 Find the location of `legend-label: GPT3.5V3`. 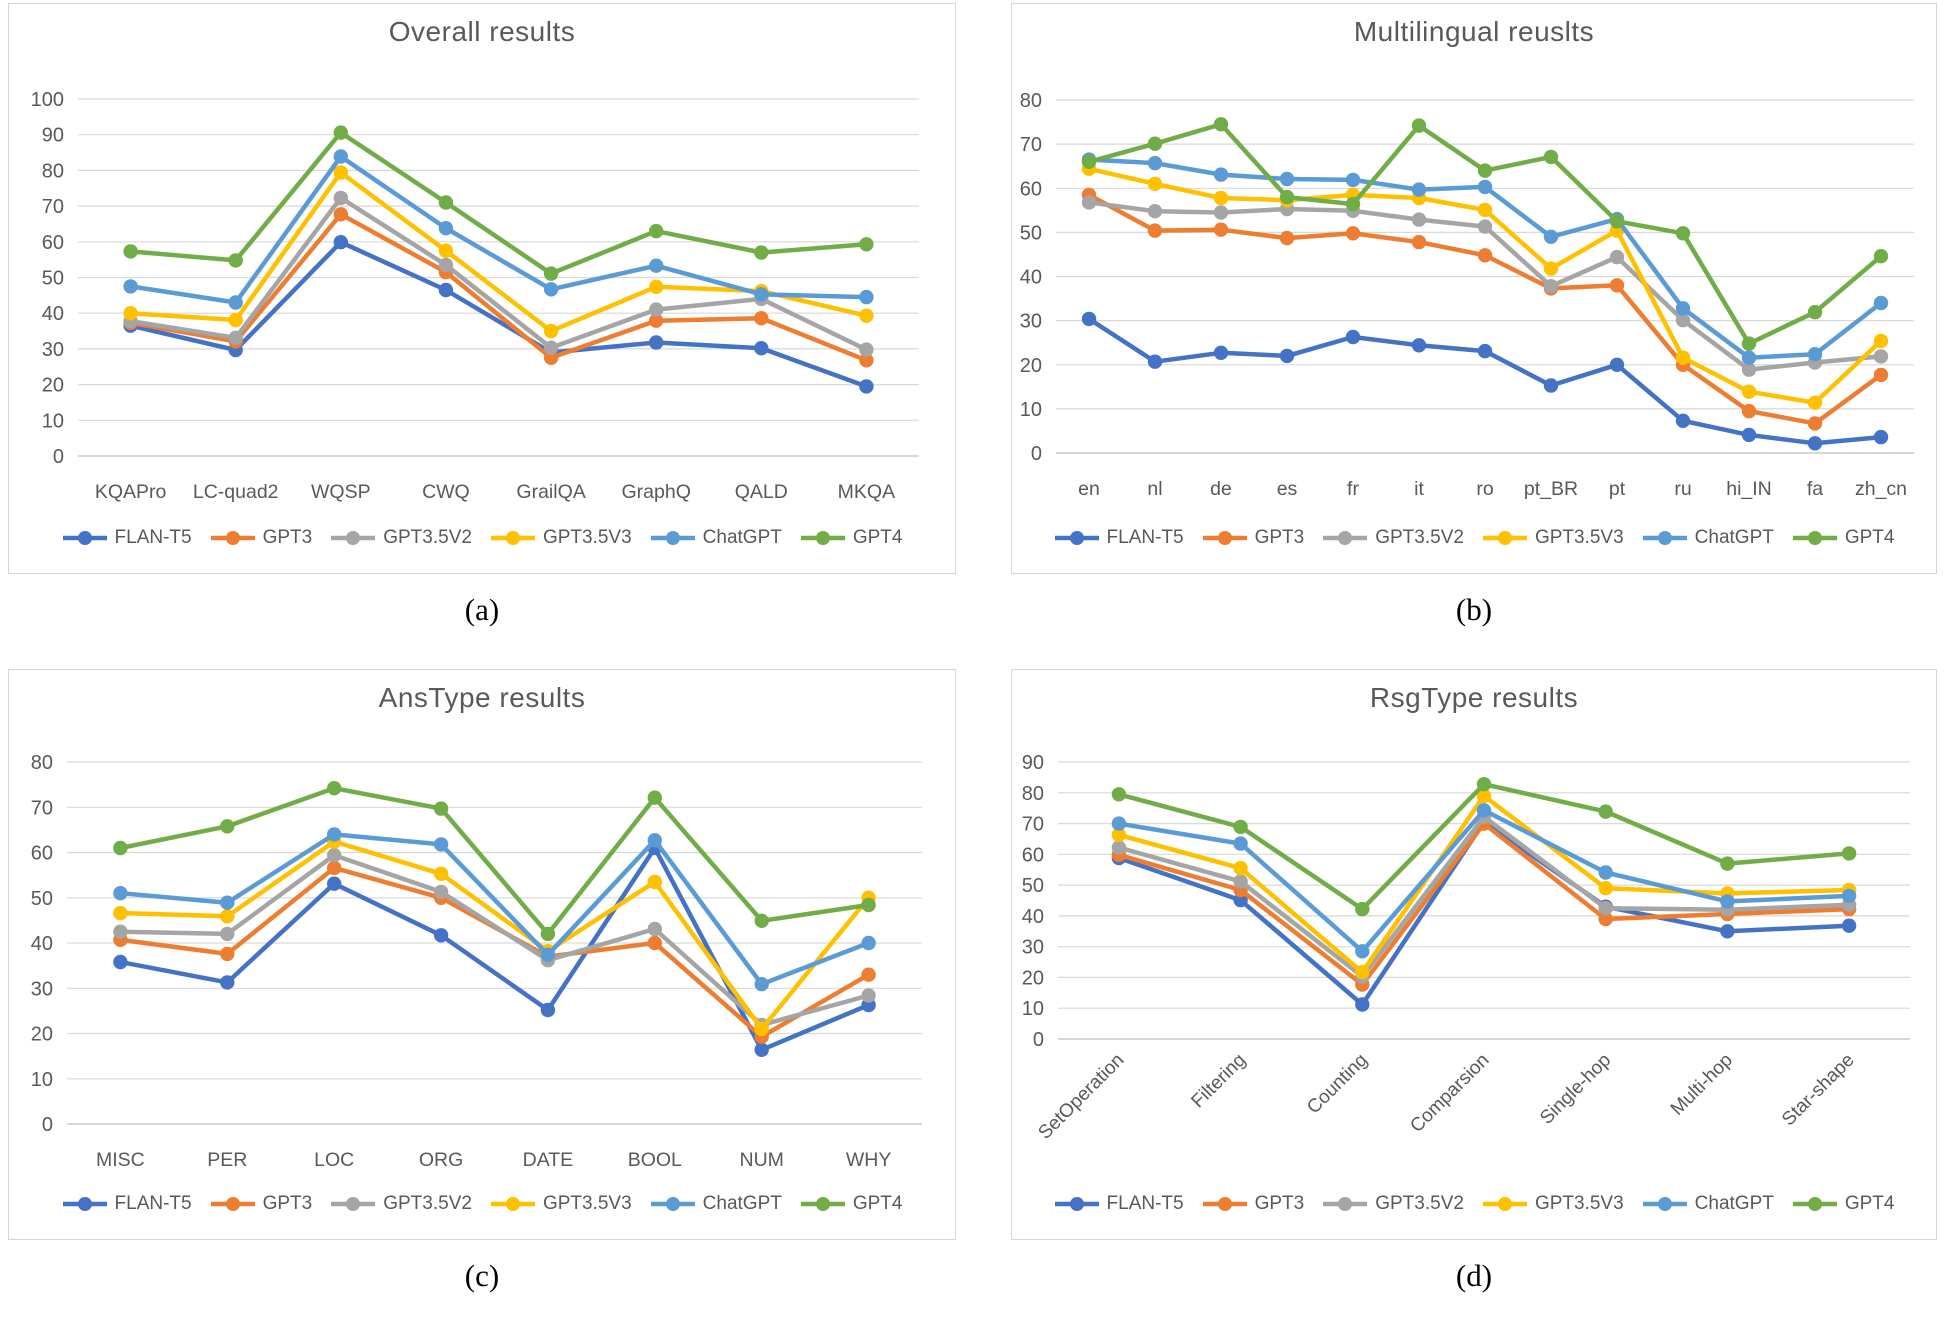

legend-label: GPT3.5V3 is located at coordinates (587, 1203).